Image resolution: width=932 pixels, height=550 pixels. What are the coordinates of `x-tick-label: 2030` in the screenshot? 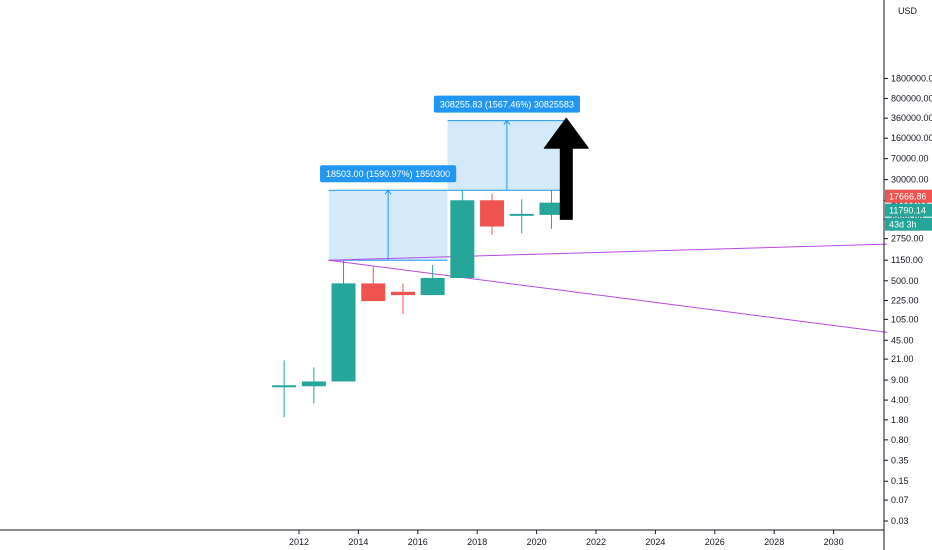 It's located at (834, 542).